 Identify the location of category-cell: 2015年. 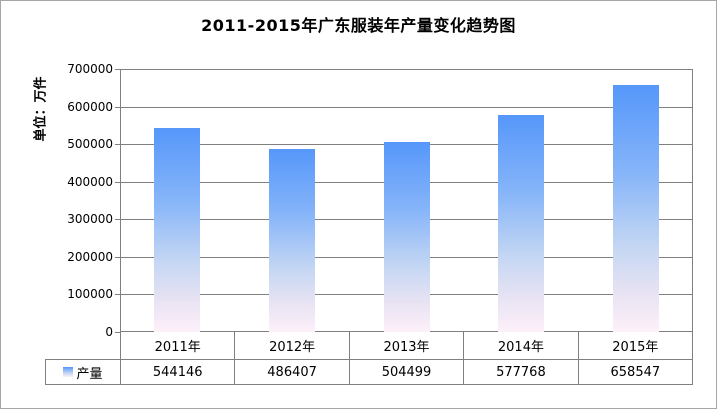
(635, 345).